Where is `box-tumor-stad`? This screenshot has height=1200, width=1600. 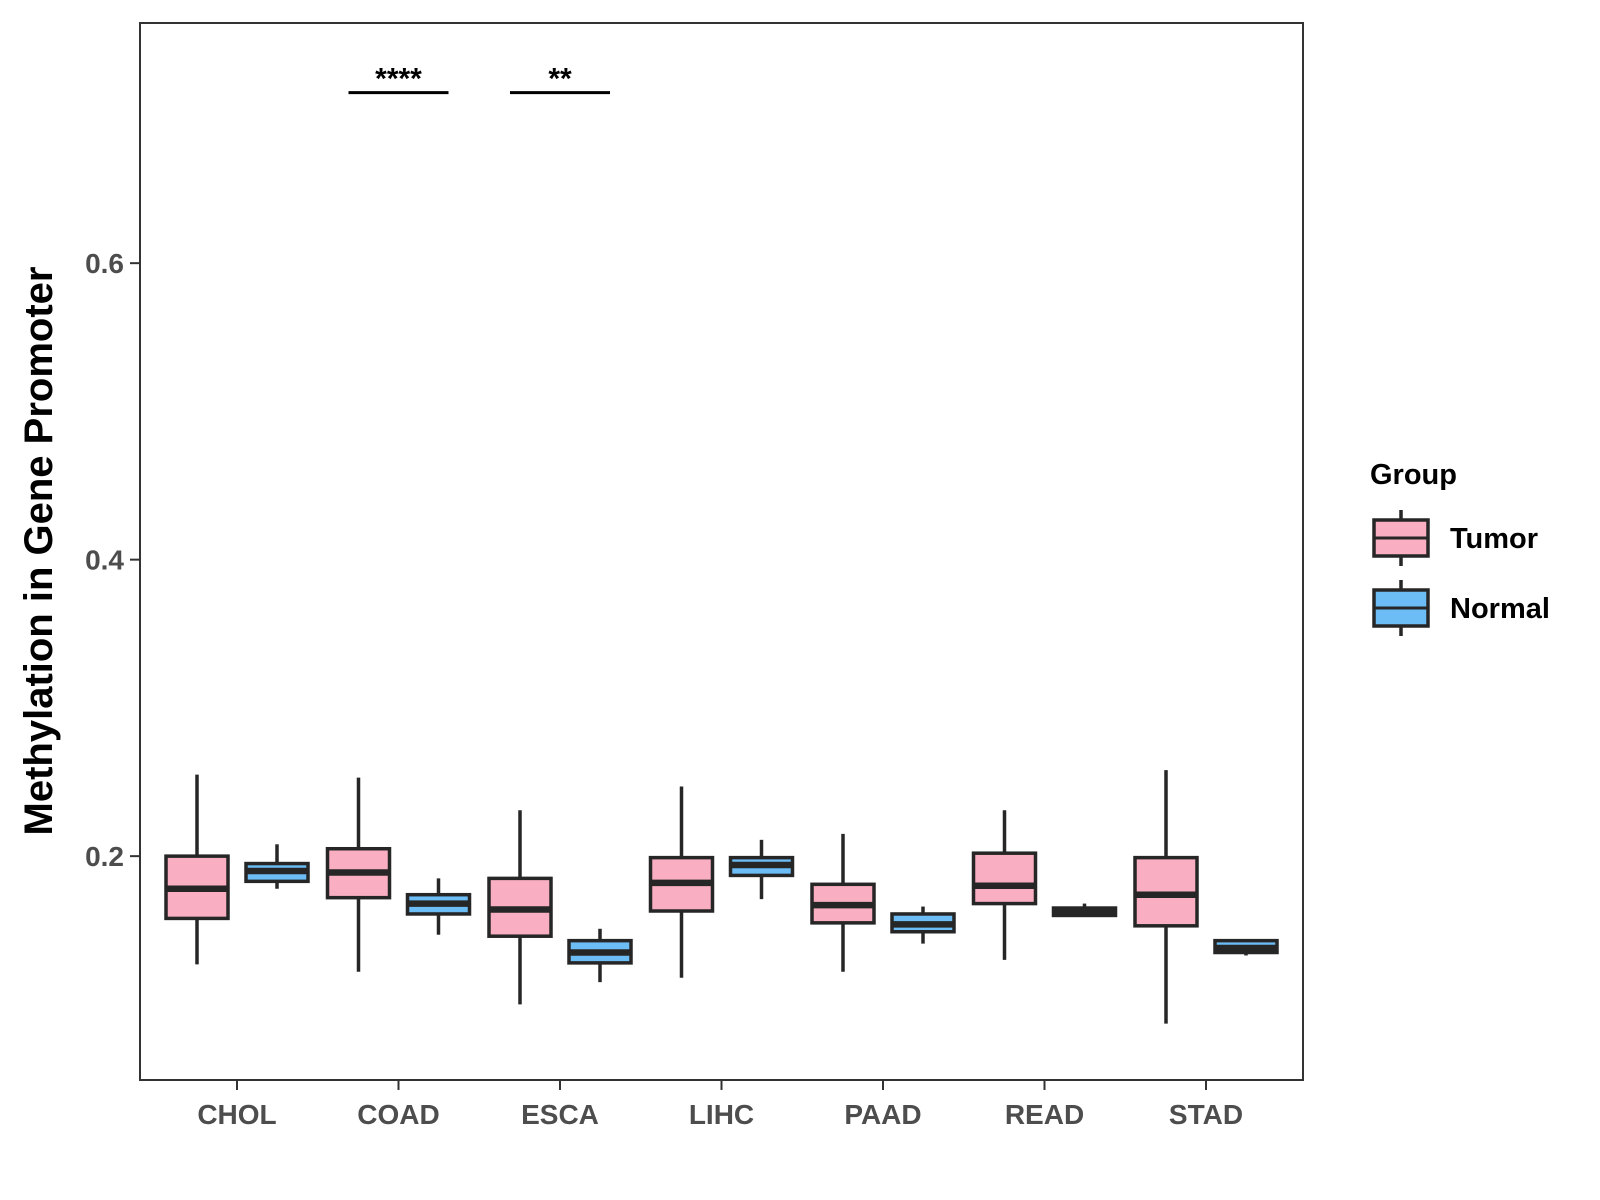 box-tumor-stad is located at coordinates (1166, 897).